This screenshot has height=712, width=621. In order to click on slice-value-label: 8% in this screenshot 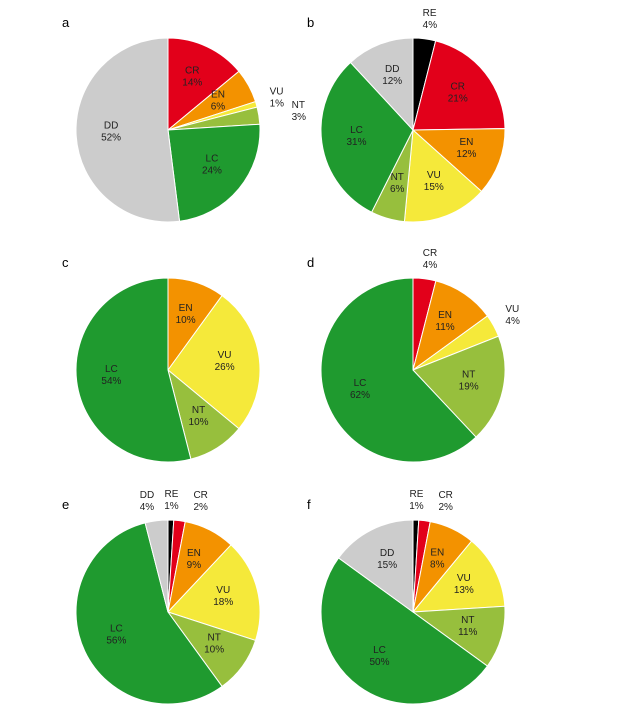, I will do `click(437, 564)`.